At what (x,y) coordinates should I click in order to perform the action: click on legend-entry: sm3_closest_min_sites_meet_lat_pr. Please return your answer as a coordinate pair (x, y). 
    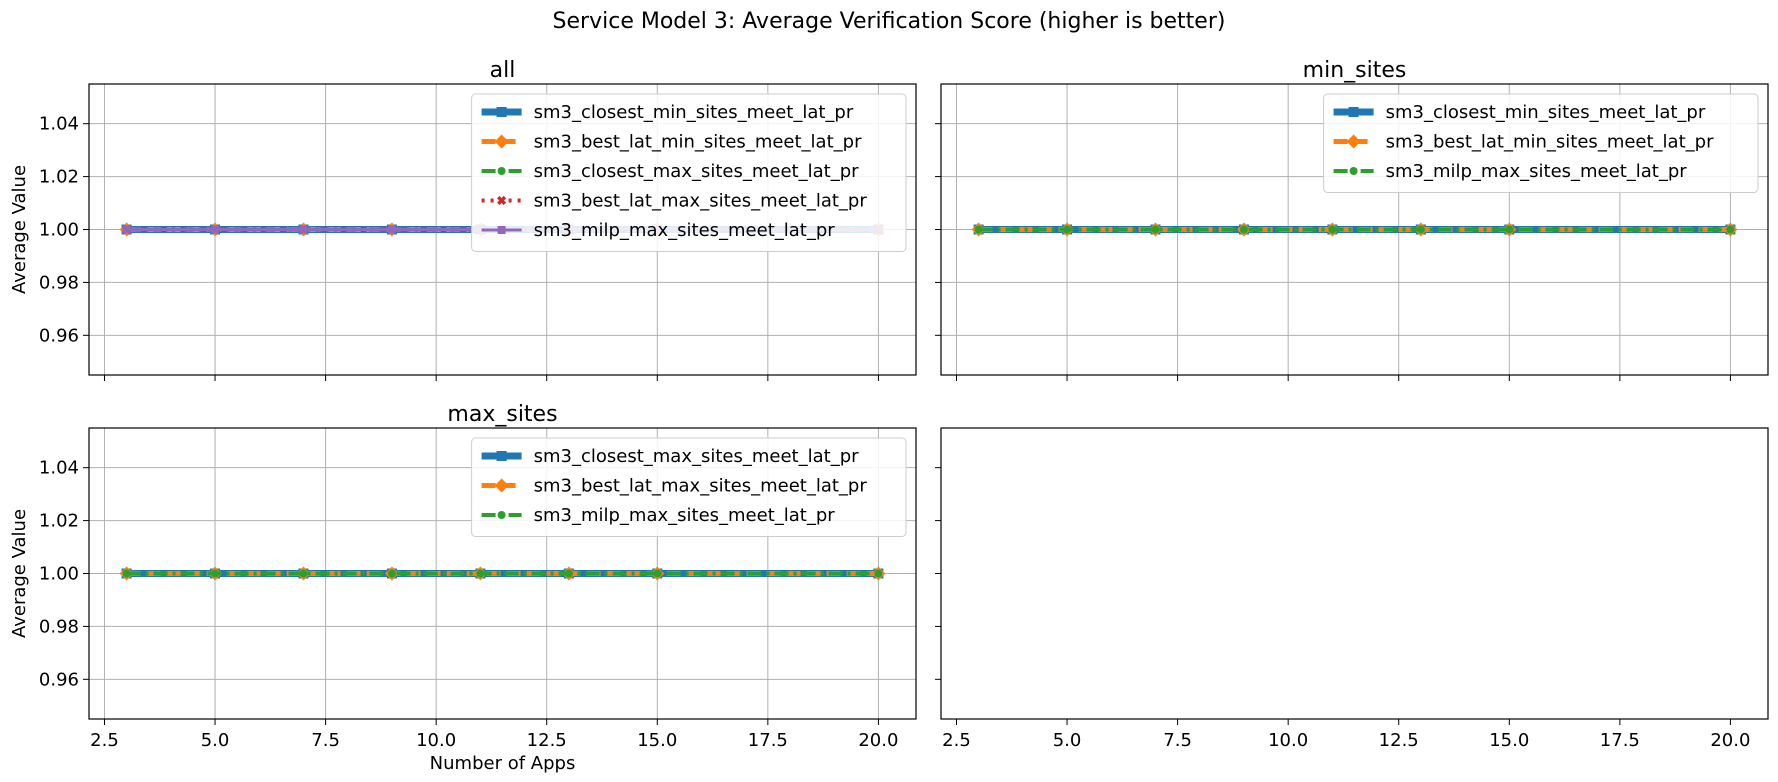
    Looking at the image, I should click on (667, 112).